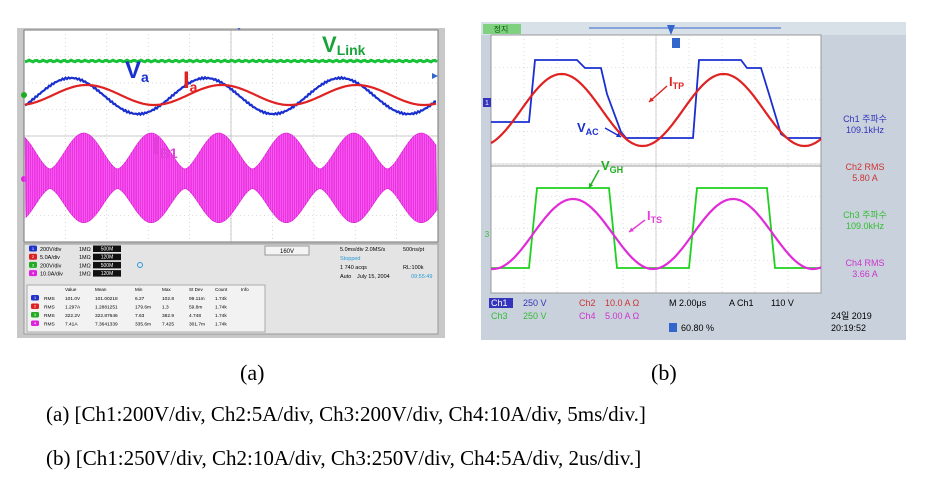 This screenshot has height=496, width=929. What do you see at coordinates (664, 372) in the screenshot?
I see `caption-b: (b)` at bounding box center [664, 372].